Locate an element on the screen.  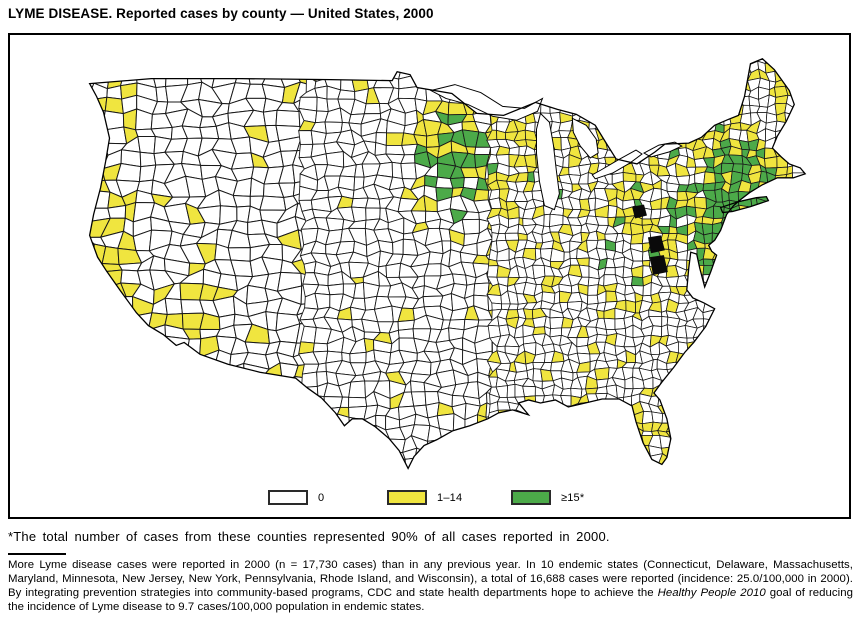
legend-swatch-high is located at coordinates (531, 497).